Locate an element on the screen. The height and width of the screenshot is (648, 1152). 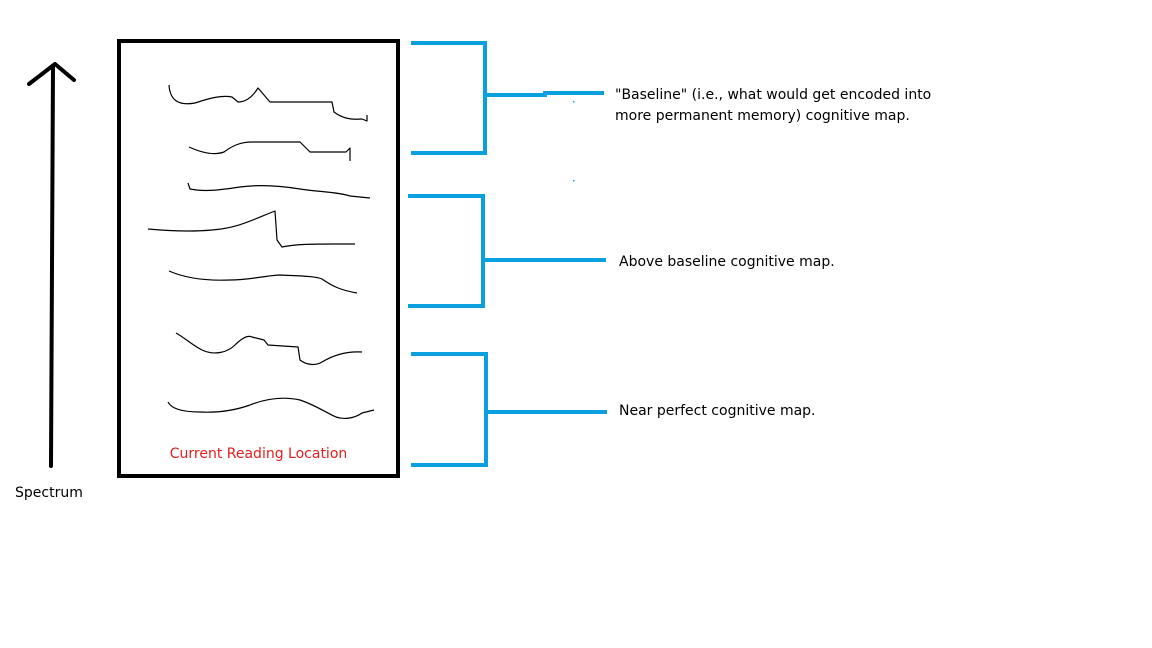
spectrum-arrow-head is located at coordinates (51, 74).